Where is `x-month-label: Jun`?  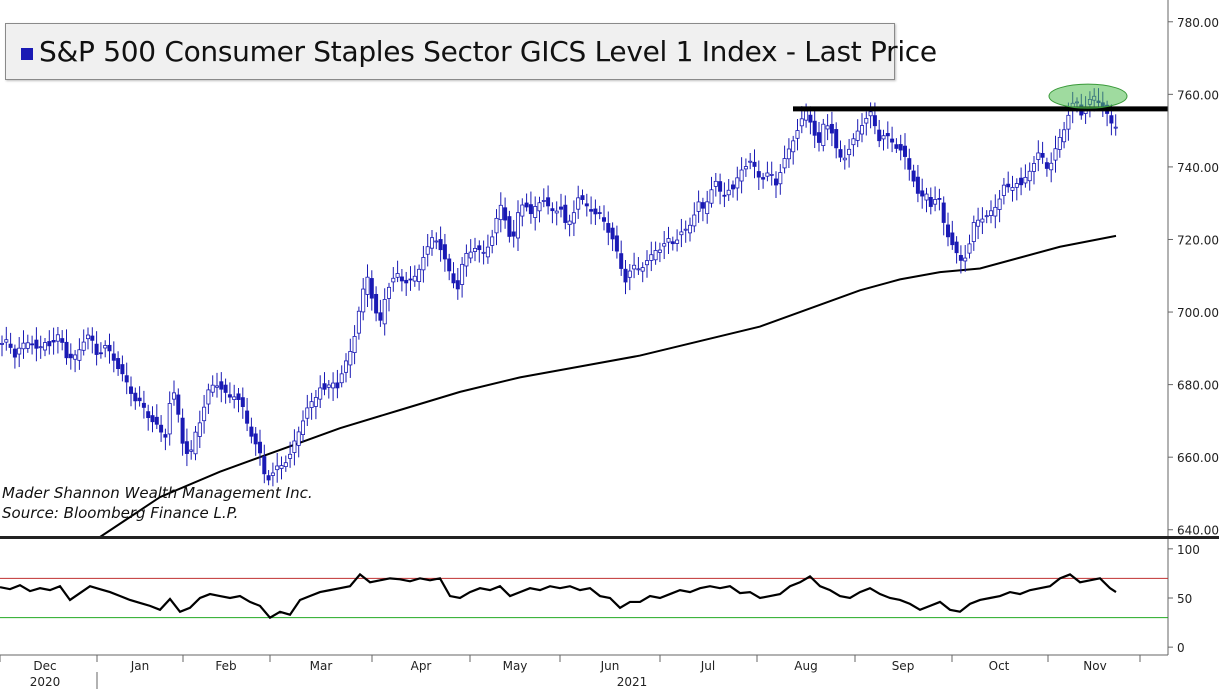 x-month-label: Jun is located at coordinates (610, 666).